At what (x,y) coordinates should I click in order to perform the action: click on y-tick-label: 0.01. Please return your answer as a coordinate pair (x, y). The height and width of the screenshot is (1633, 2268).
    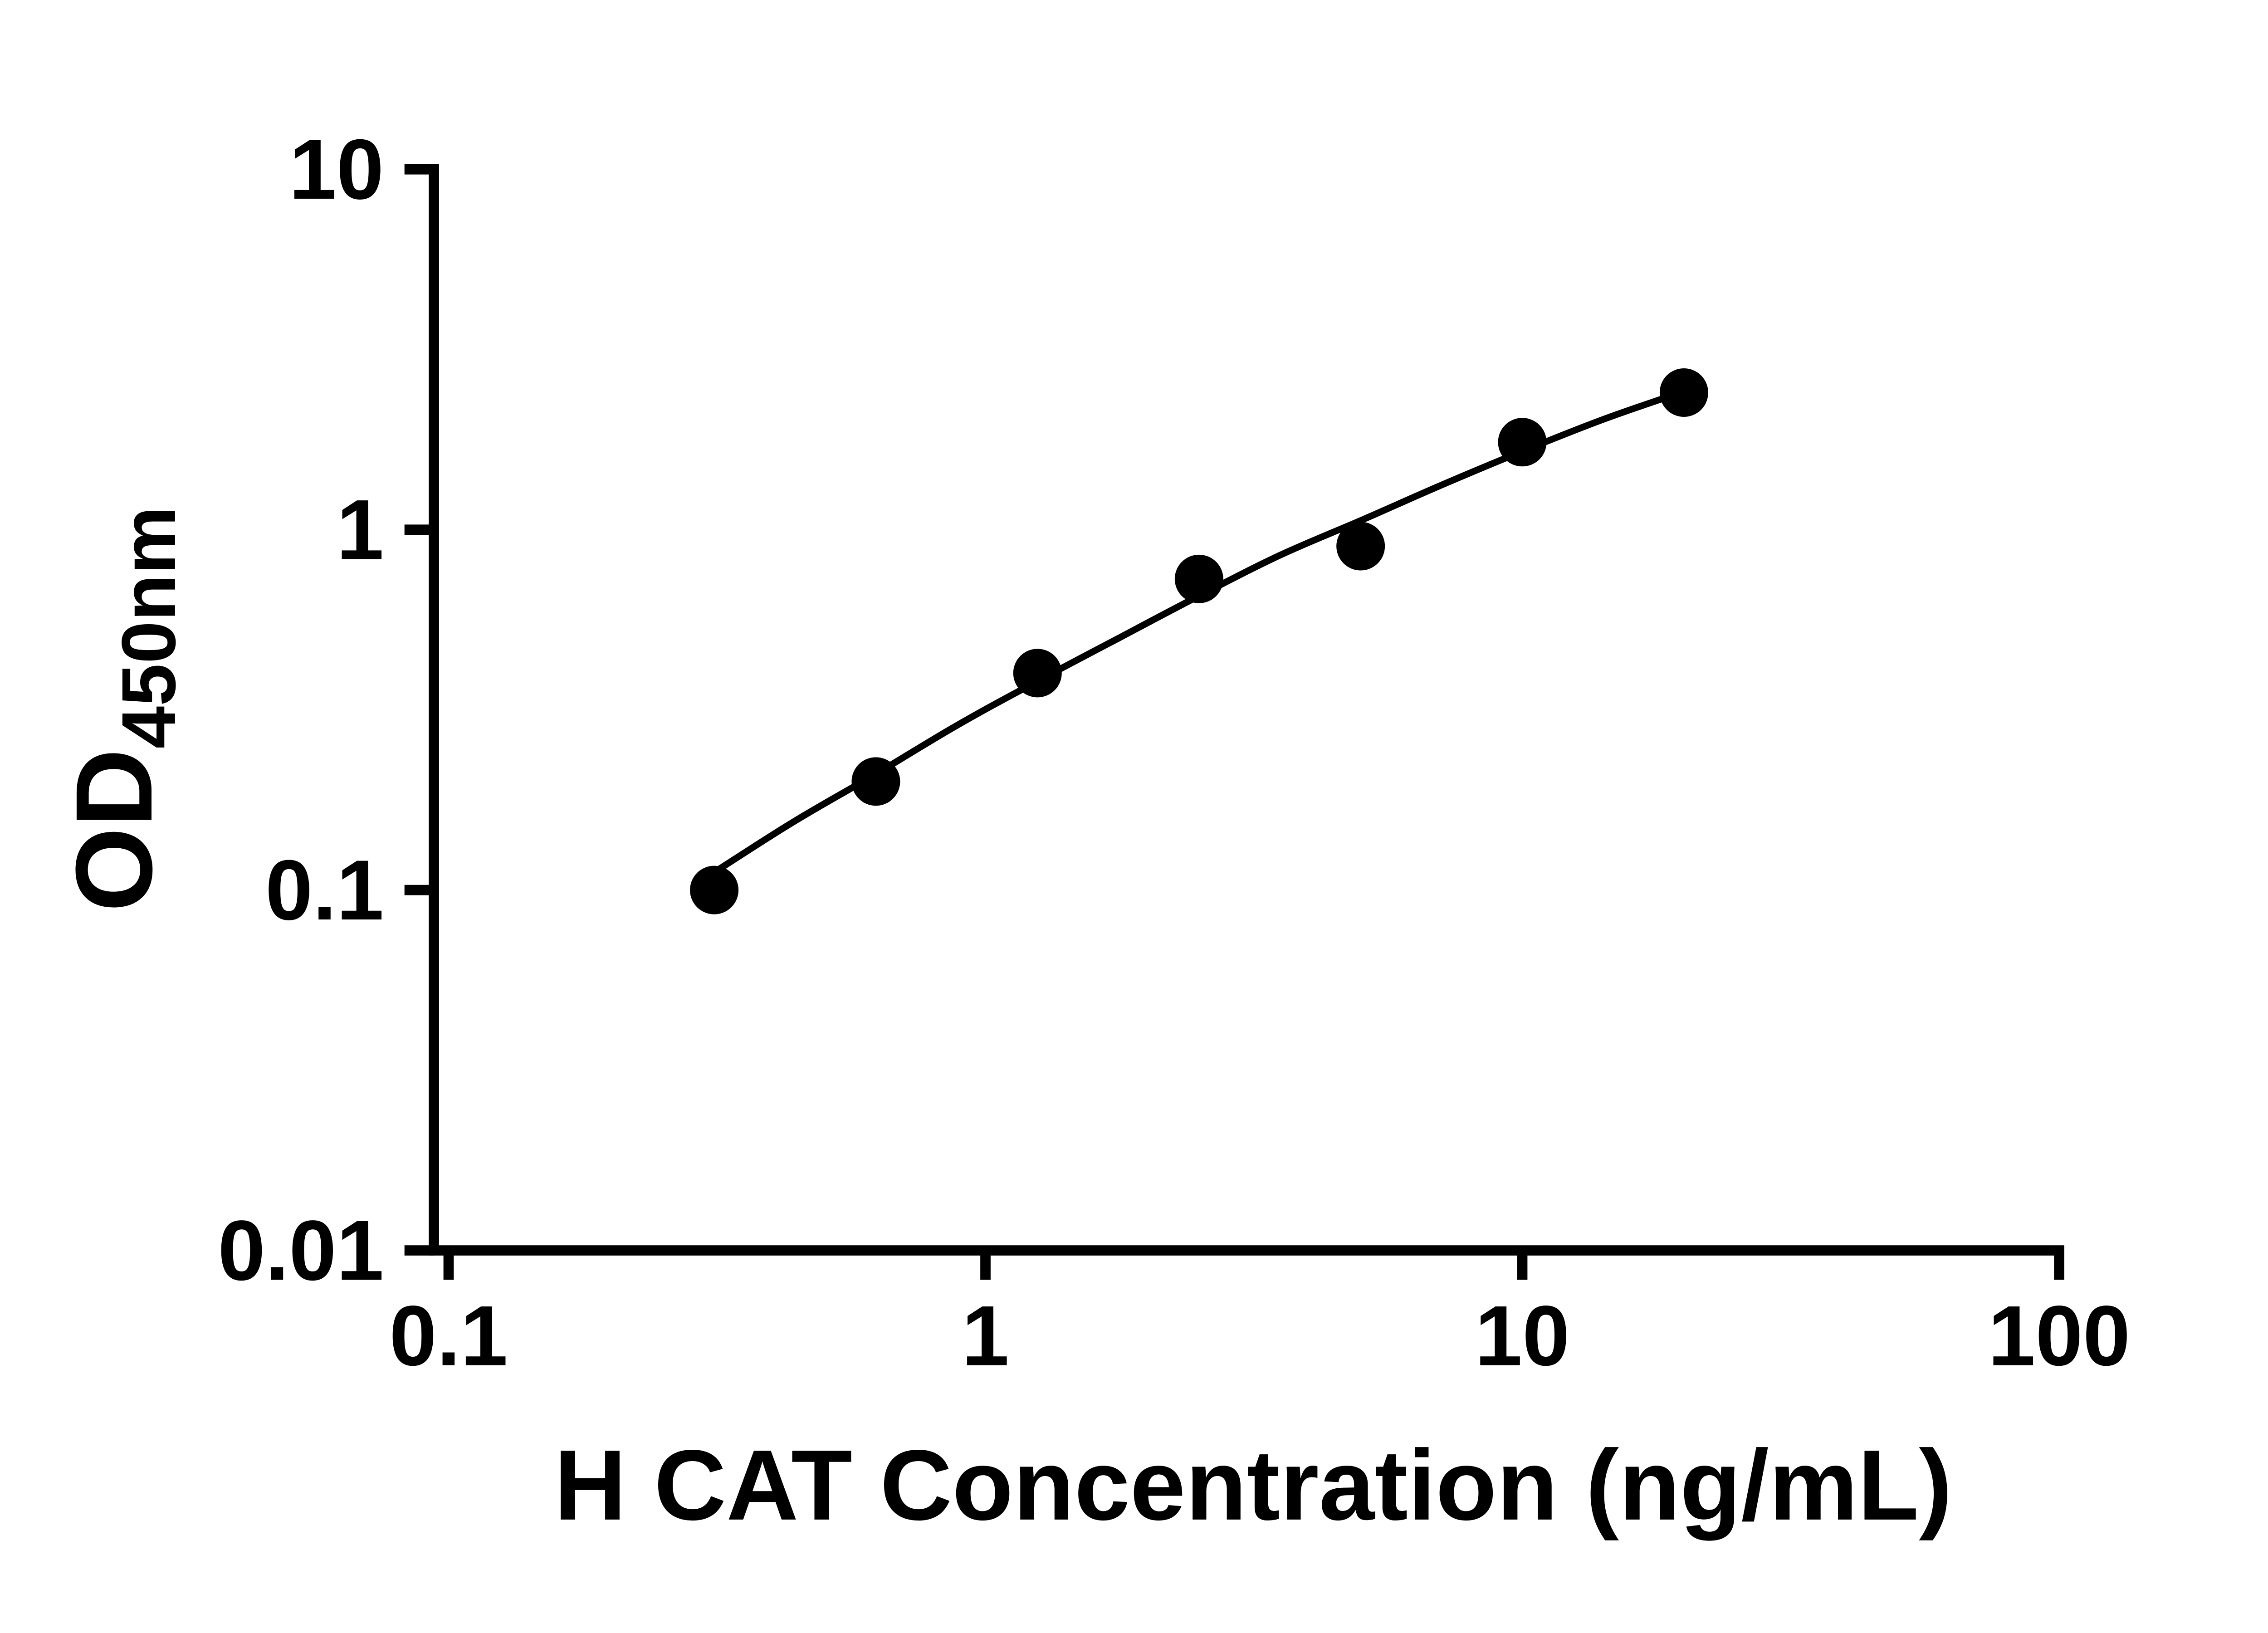
    Looking at the image, I should click on (301, 1250).